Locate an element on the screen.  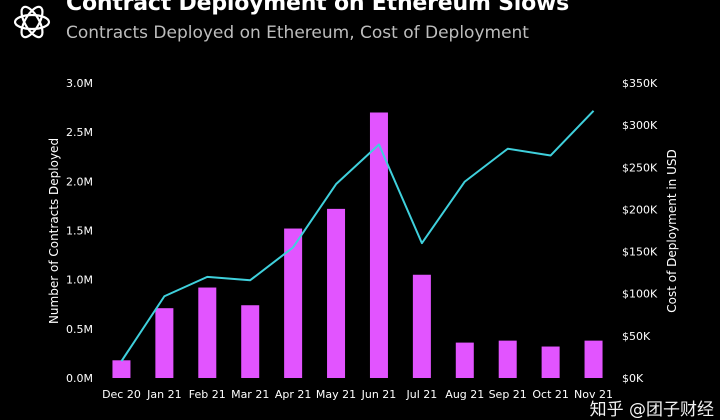
y-tick-label: 1.0M is located at coordinates (79, 280).